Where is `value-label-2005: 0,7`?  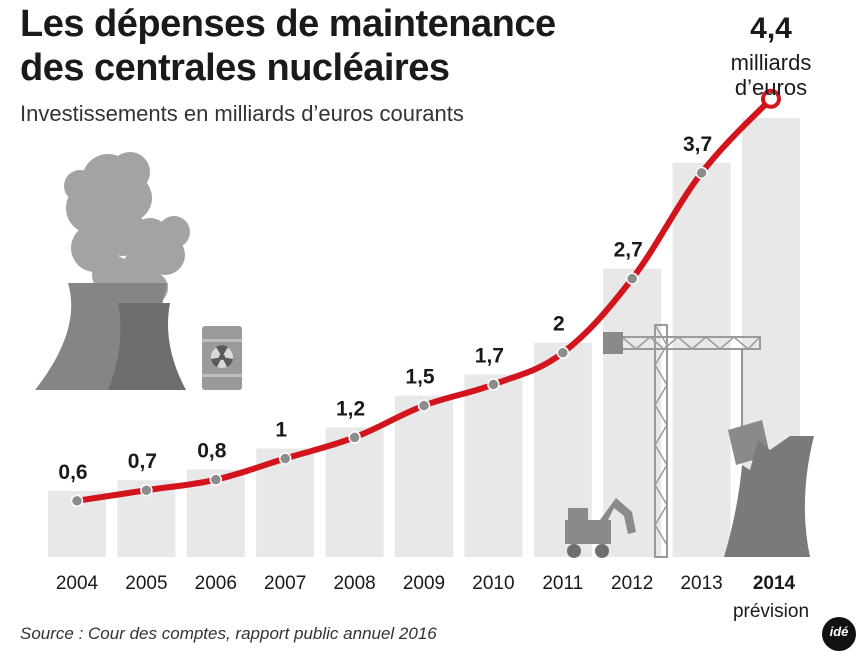 value-label-2005: 0,7 is located at coordinates (142, 461).